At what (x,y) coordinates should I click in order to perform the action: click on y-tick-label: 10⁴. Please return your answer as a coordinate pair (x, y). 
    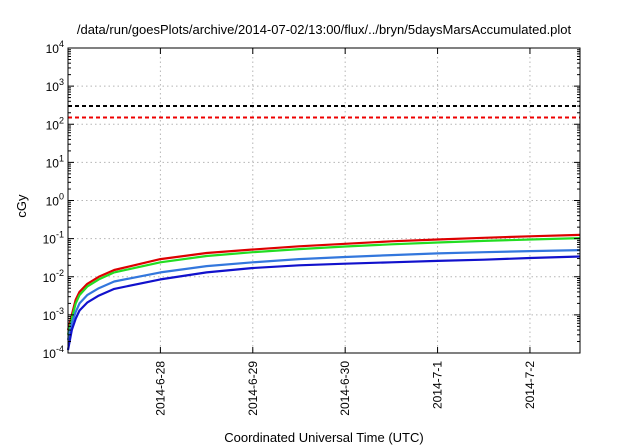
    Looking at the image, I should click on (55, 47).